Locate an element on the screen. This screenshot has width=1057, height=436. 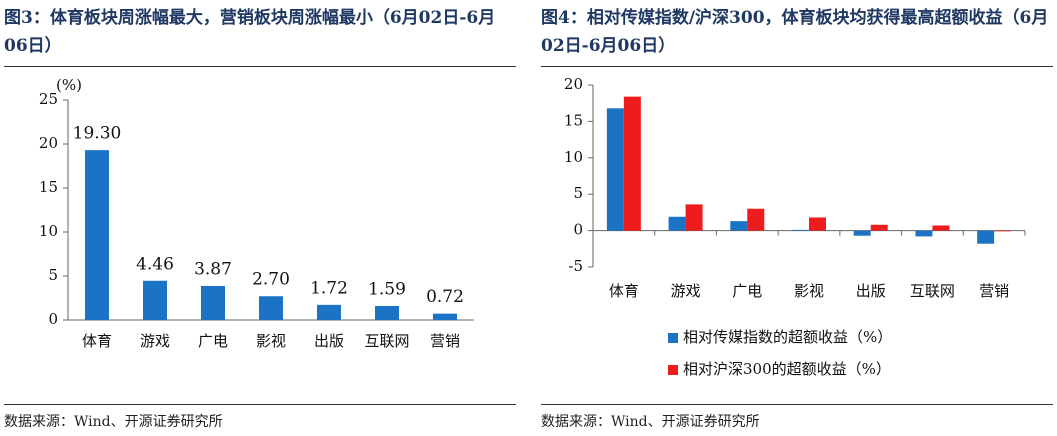
value-label: 1.59 is located at coordinates (387, 290).